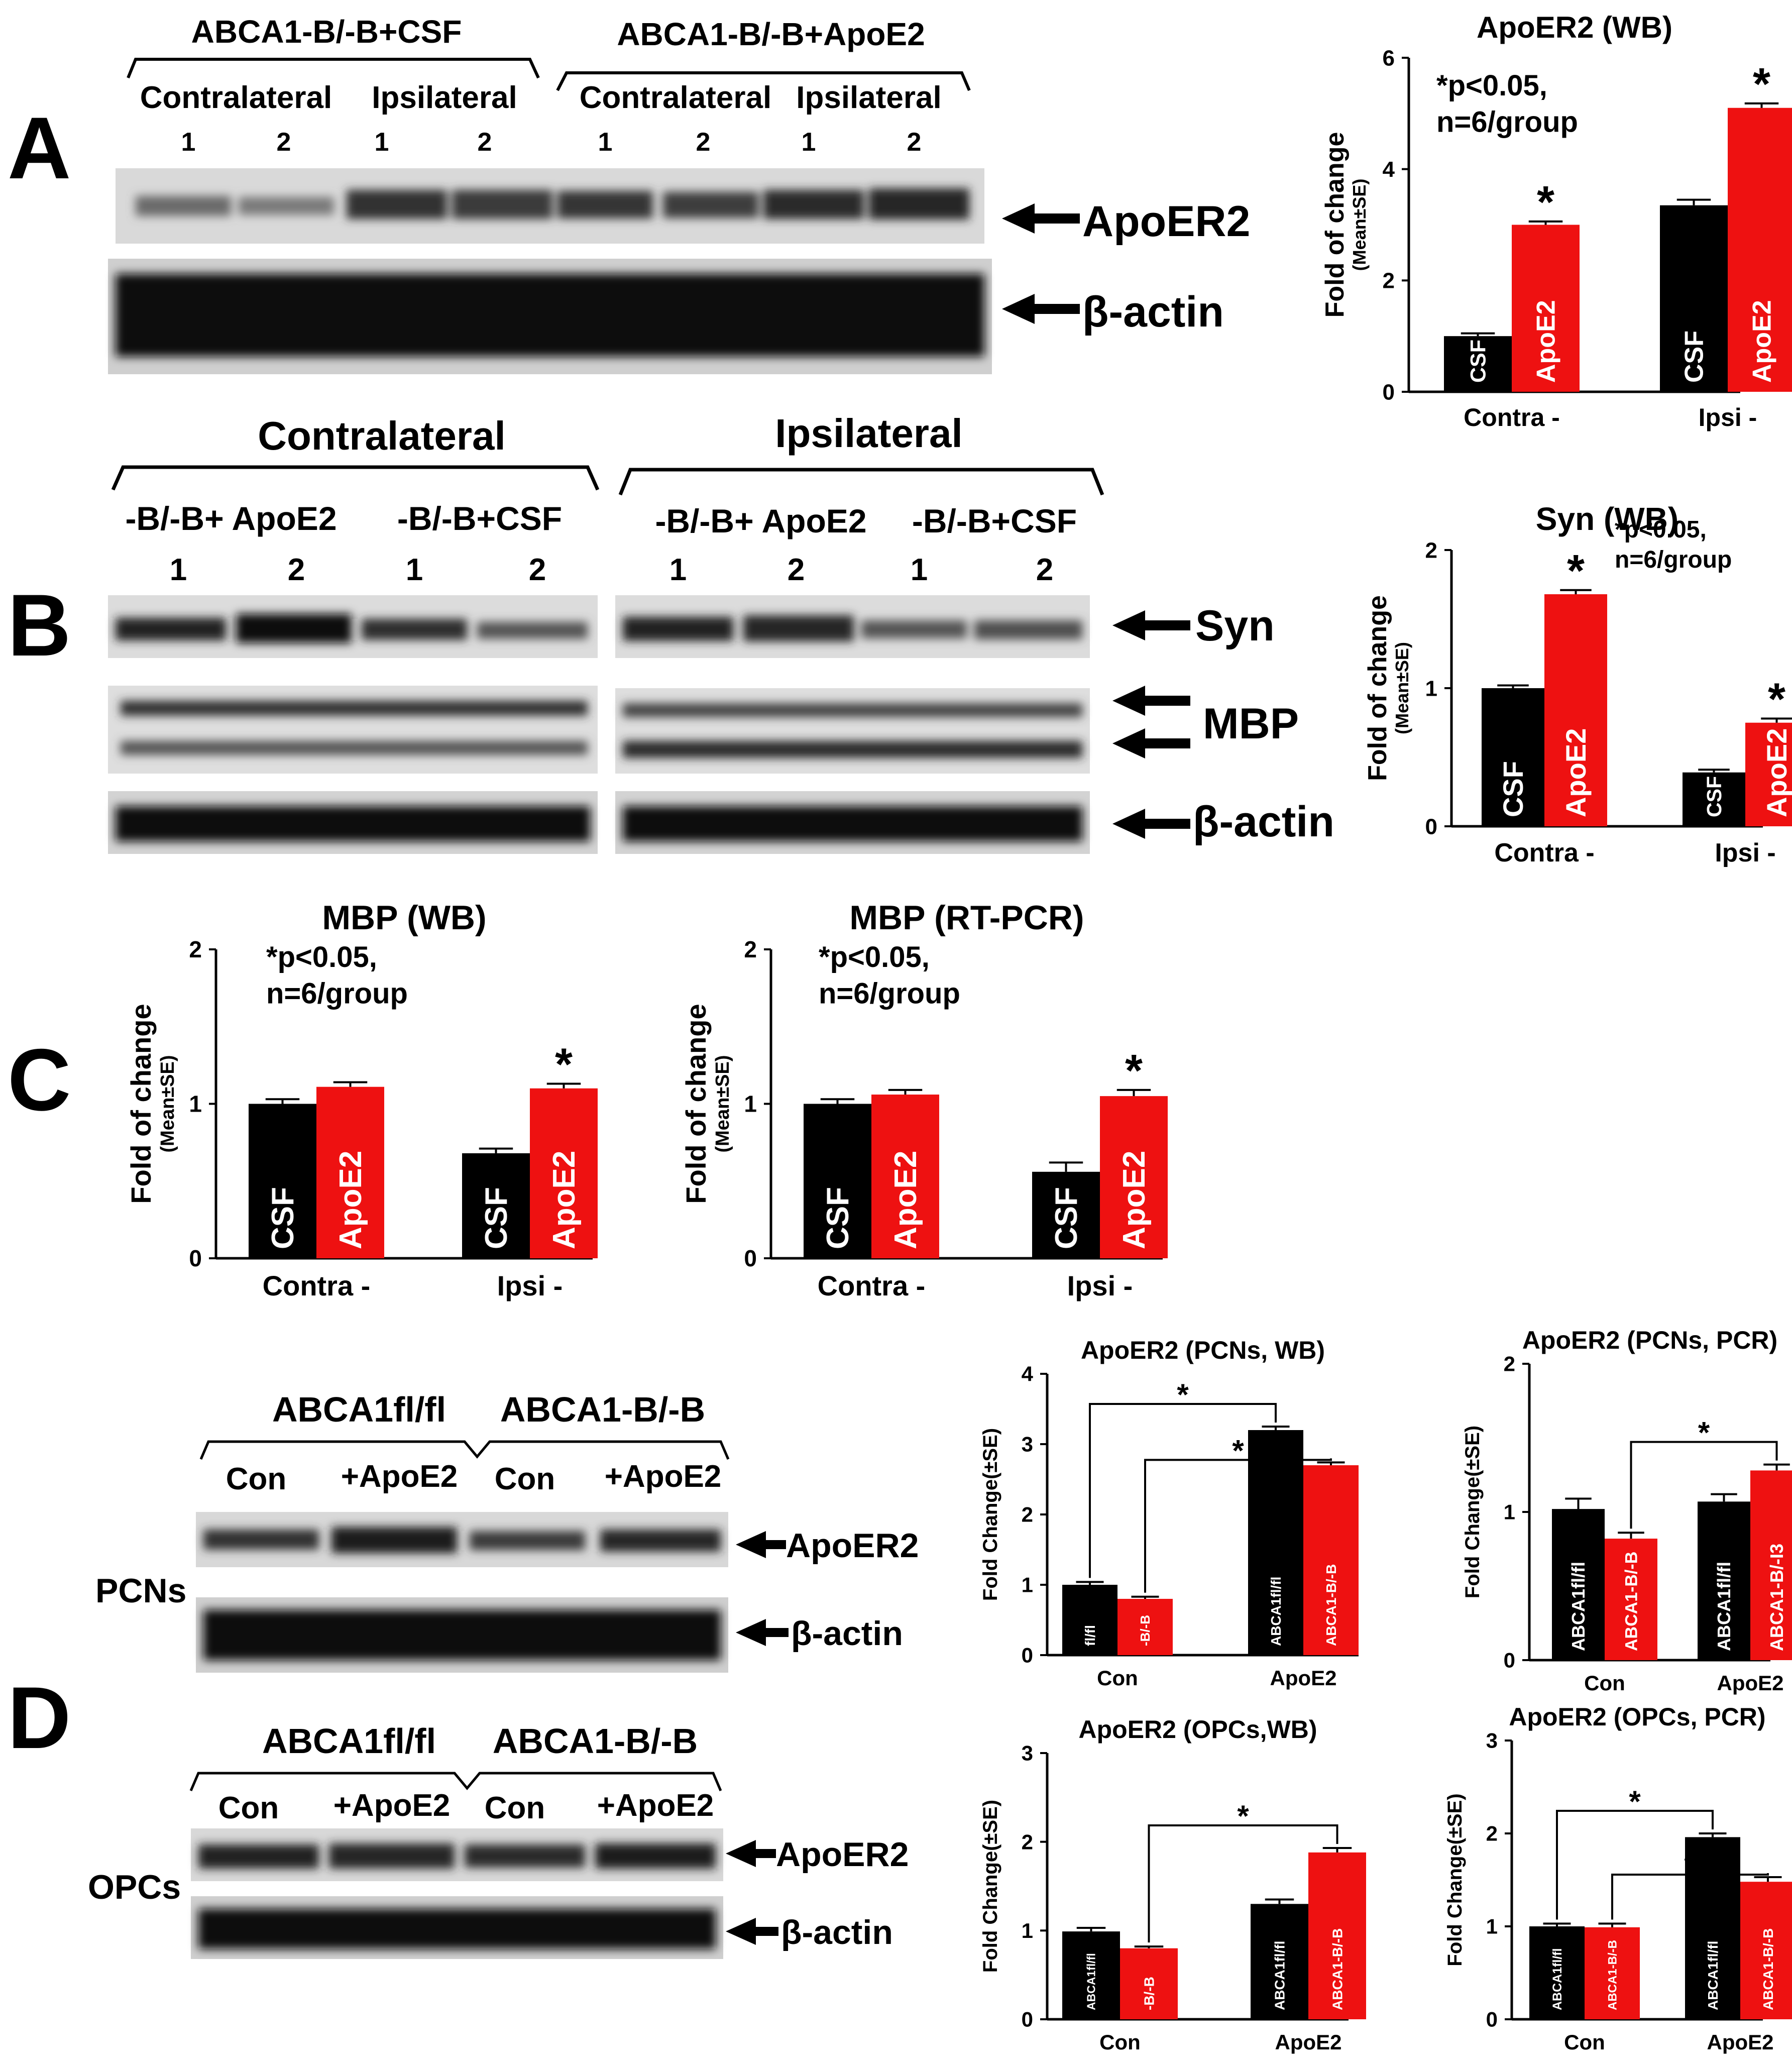 The height and width of the screenshot is (2066, 1792). What do you see at coordinates (771, 34) in the screenshot?
I see `blot-a-group-apoe2: ABCA1-B/-B+ApoE2` at bounding box center [771, 34].